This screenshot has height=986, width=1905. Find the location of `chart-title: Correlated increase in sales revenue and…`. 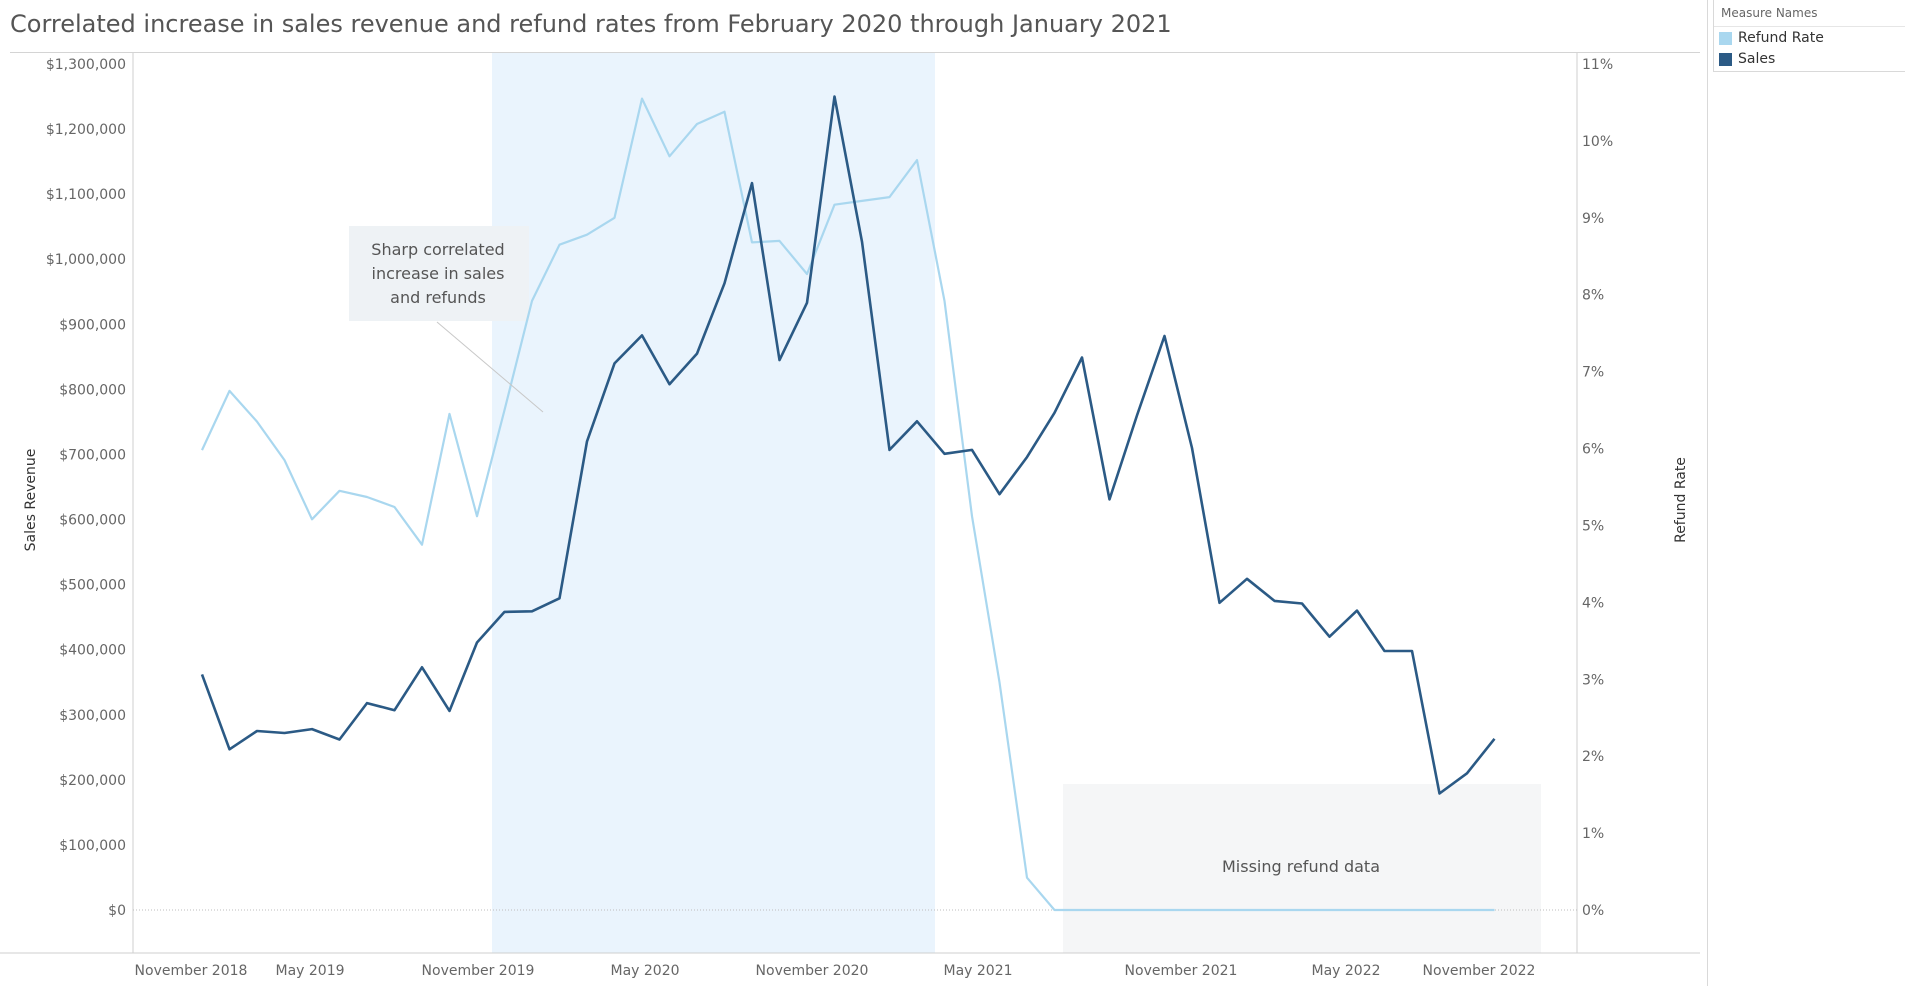

chart-title: Correlated increase in sales revenue and… is located at coordinates (591, 24).